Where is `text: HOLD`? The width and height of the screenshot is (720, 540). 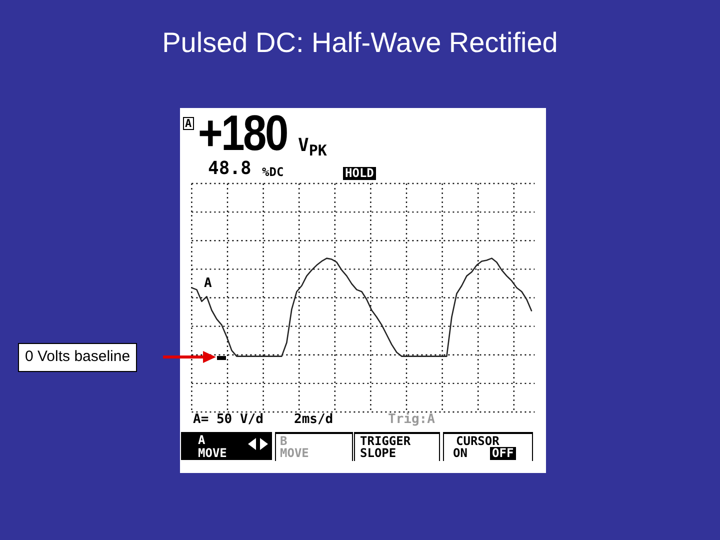
text: HOLD is located at coordinates (359, 173).